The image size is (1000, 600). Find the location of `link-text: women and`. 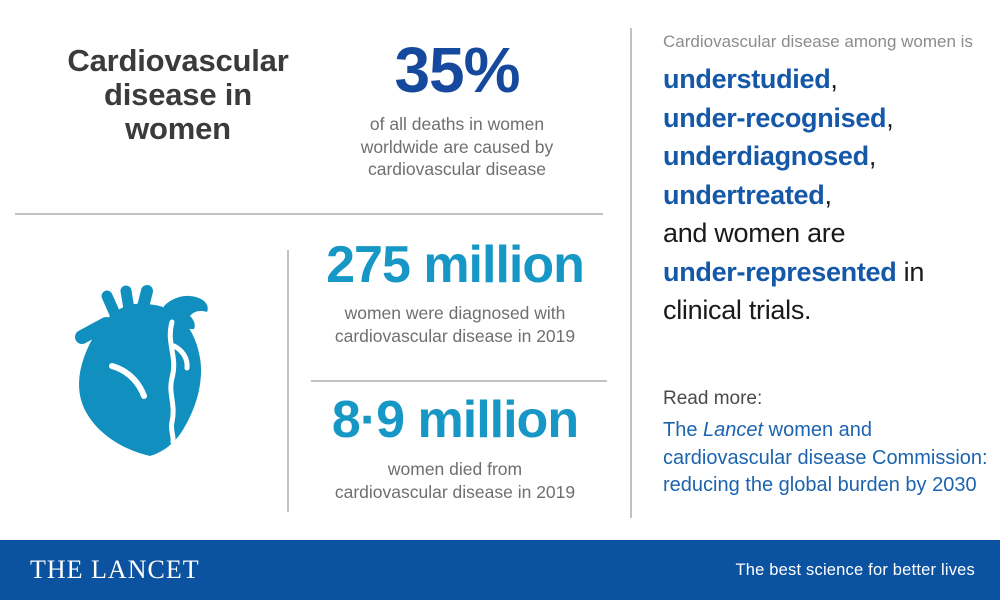

link-text: women and is located at coordinates (818, 430).